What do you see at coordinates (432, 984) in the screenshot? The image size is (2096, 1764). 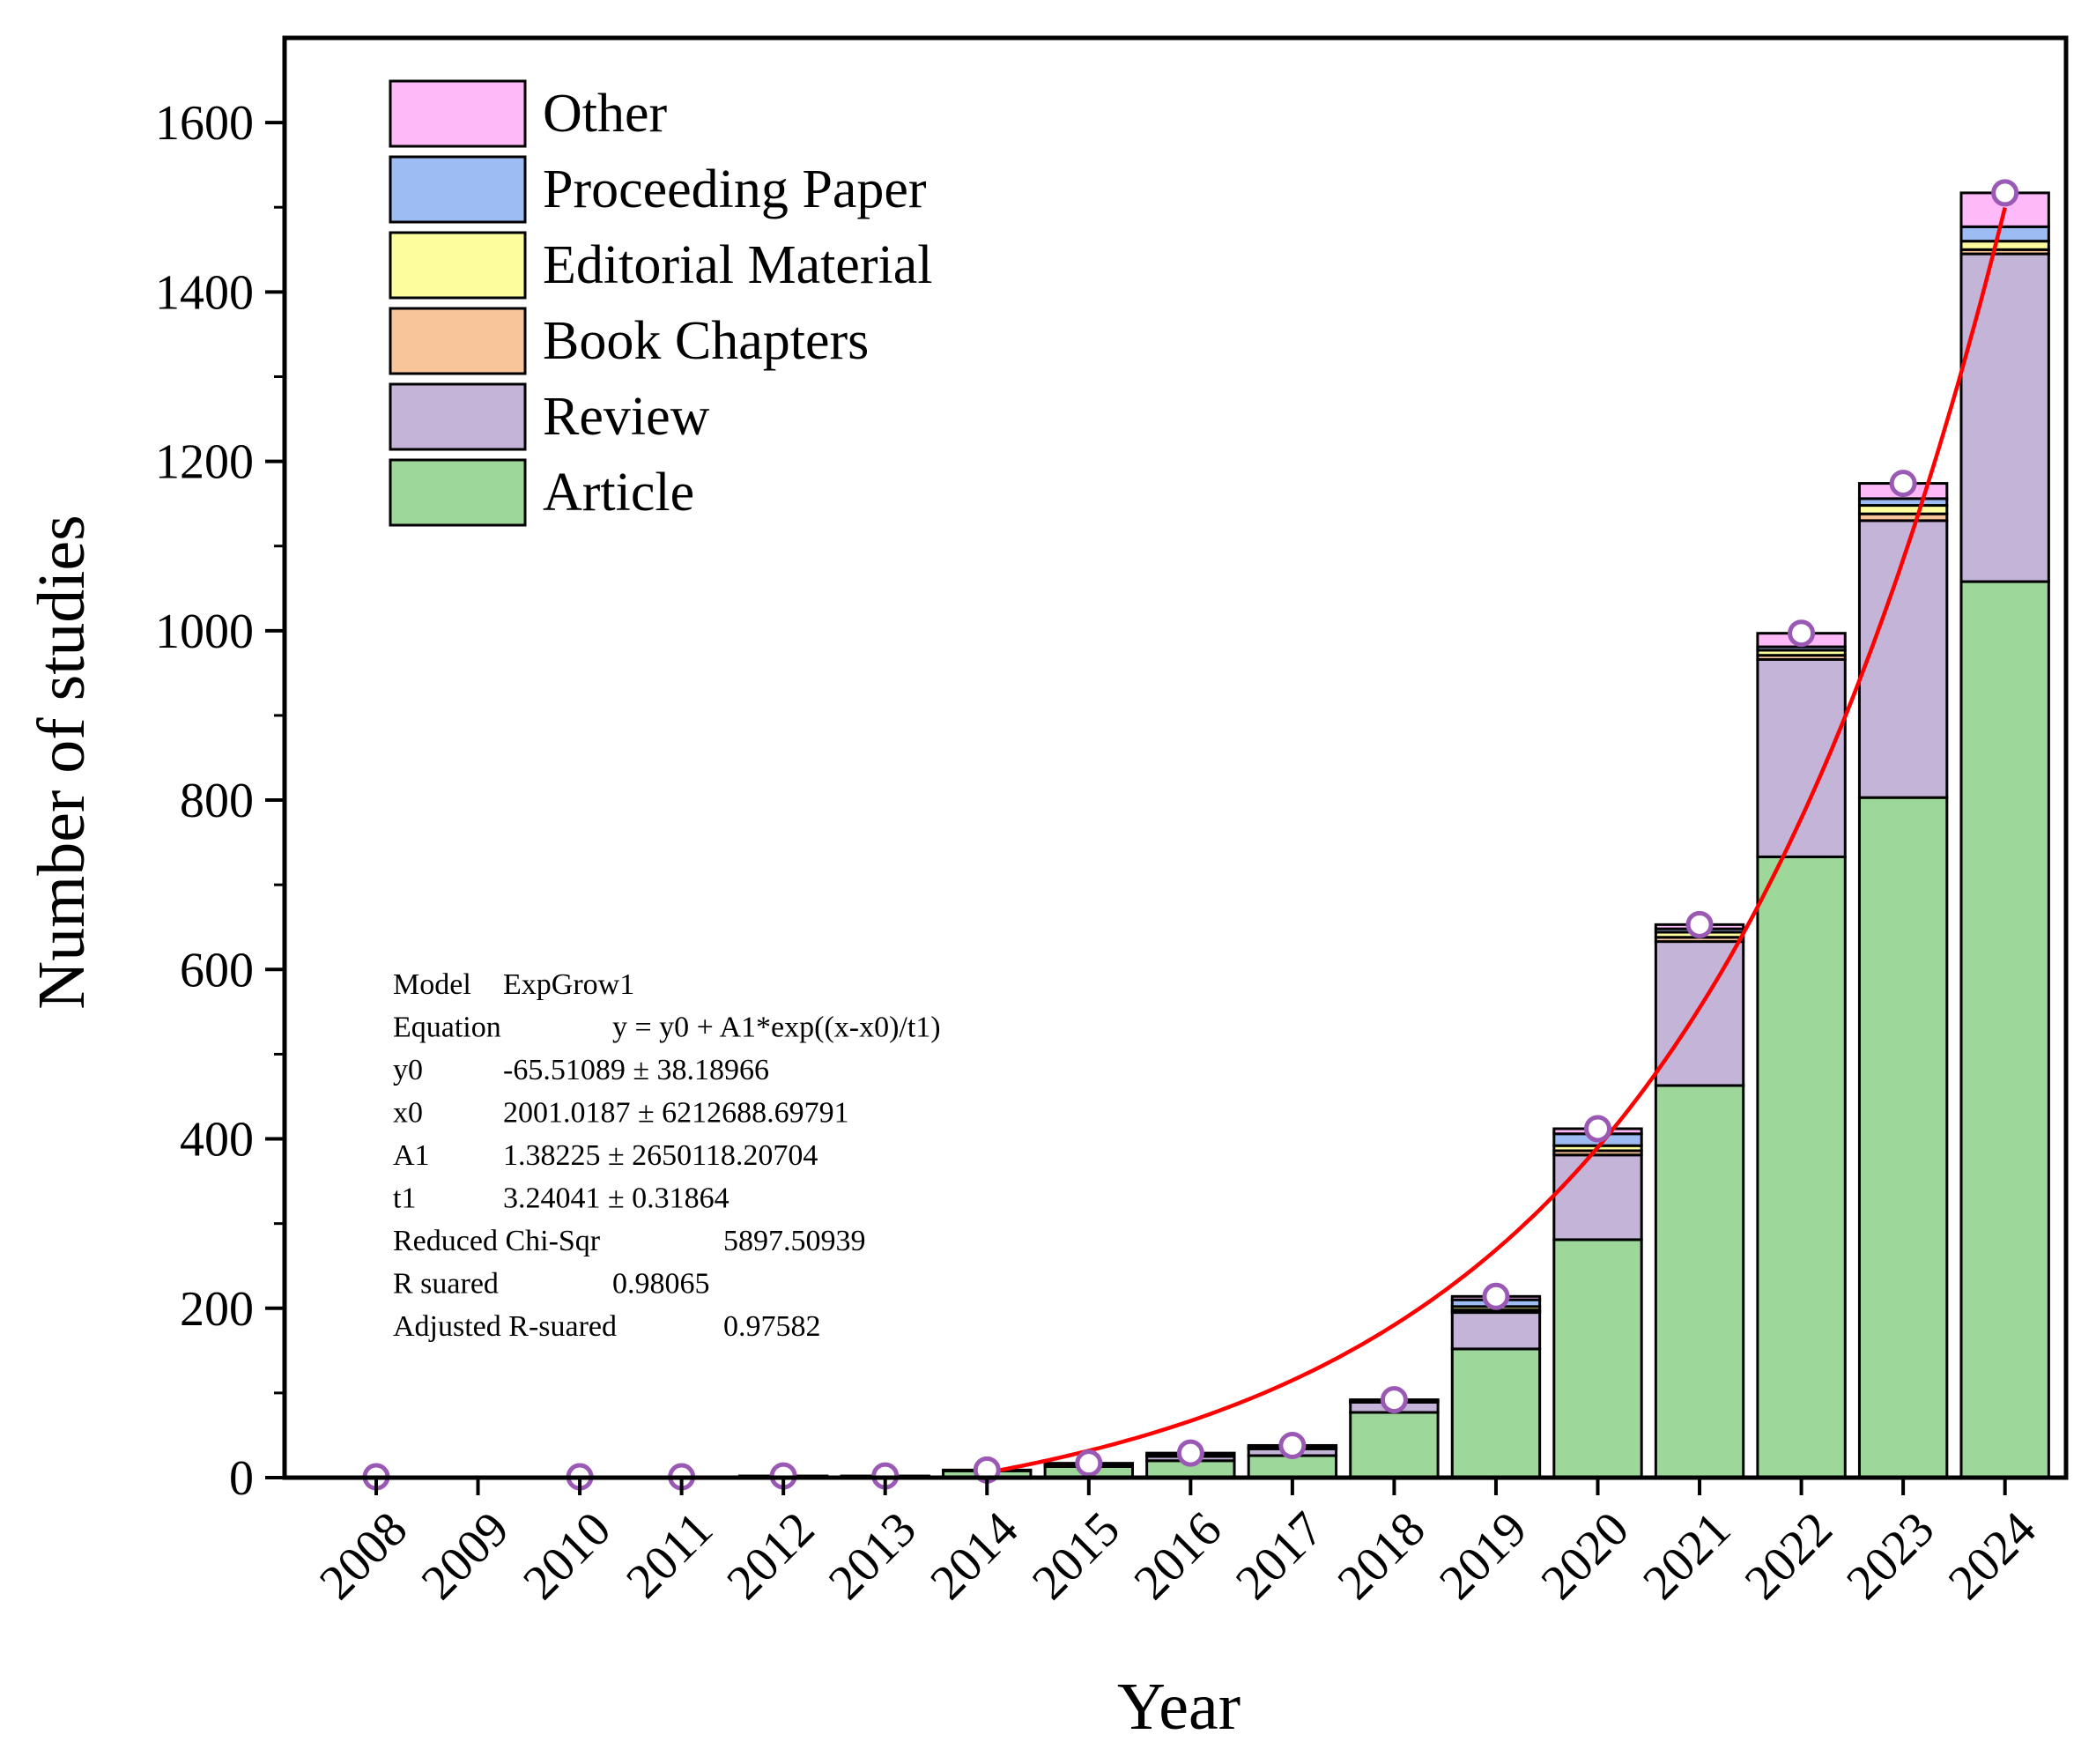 I see `annotation-key: Model` at bounding box center [432, 984].